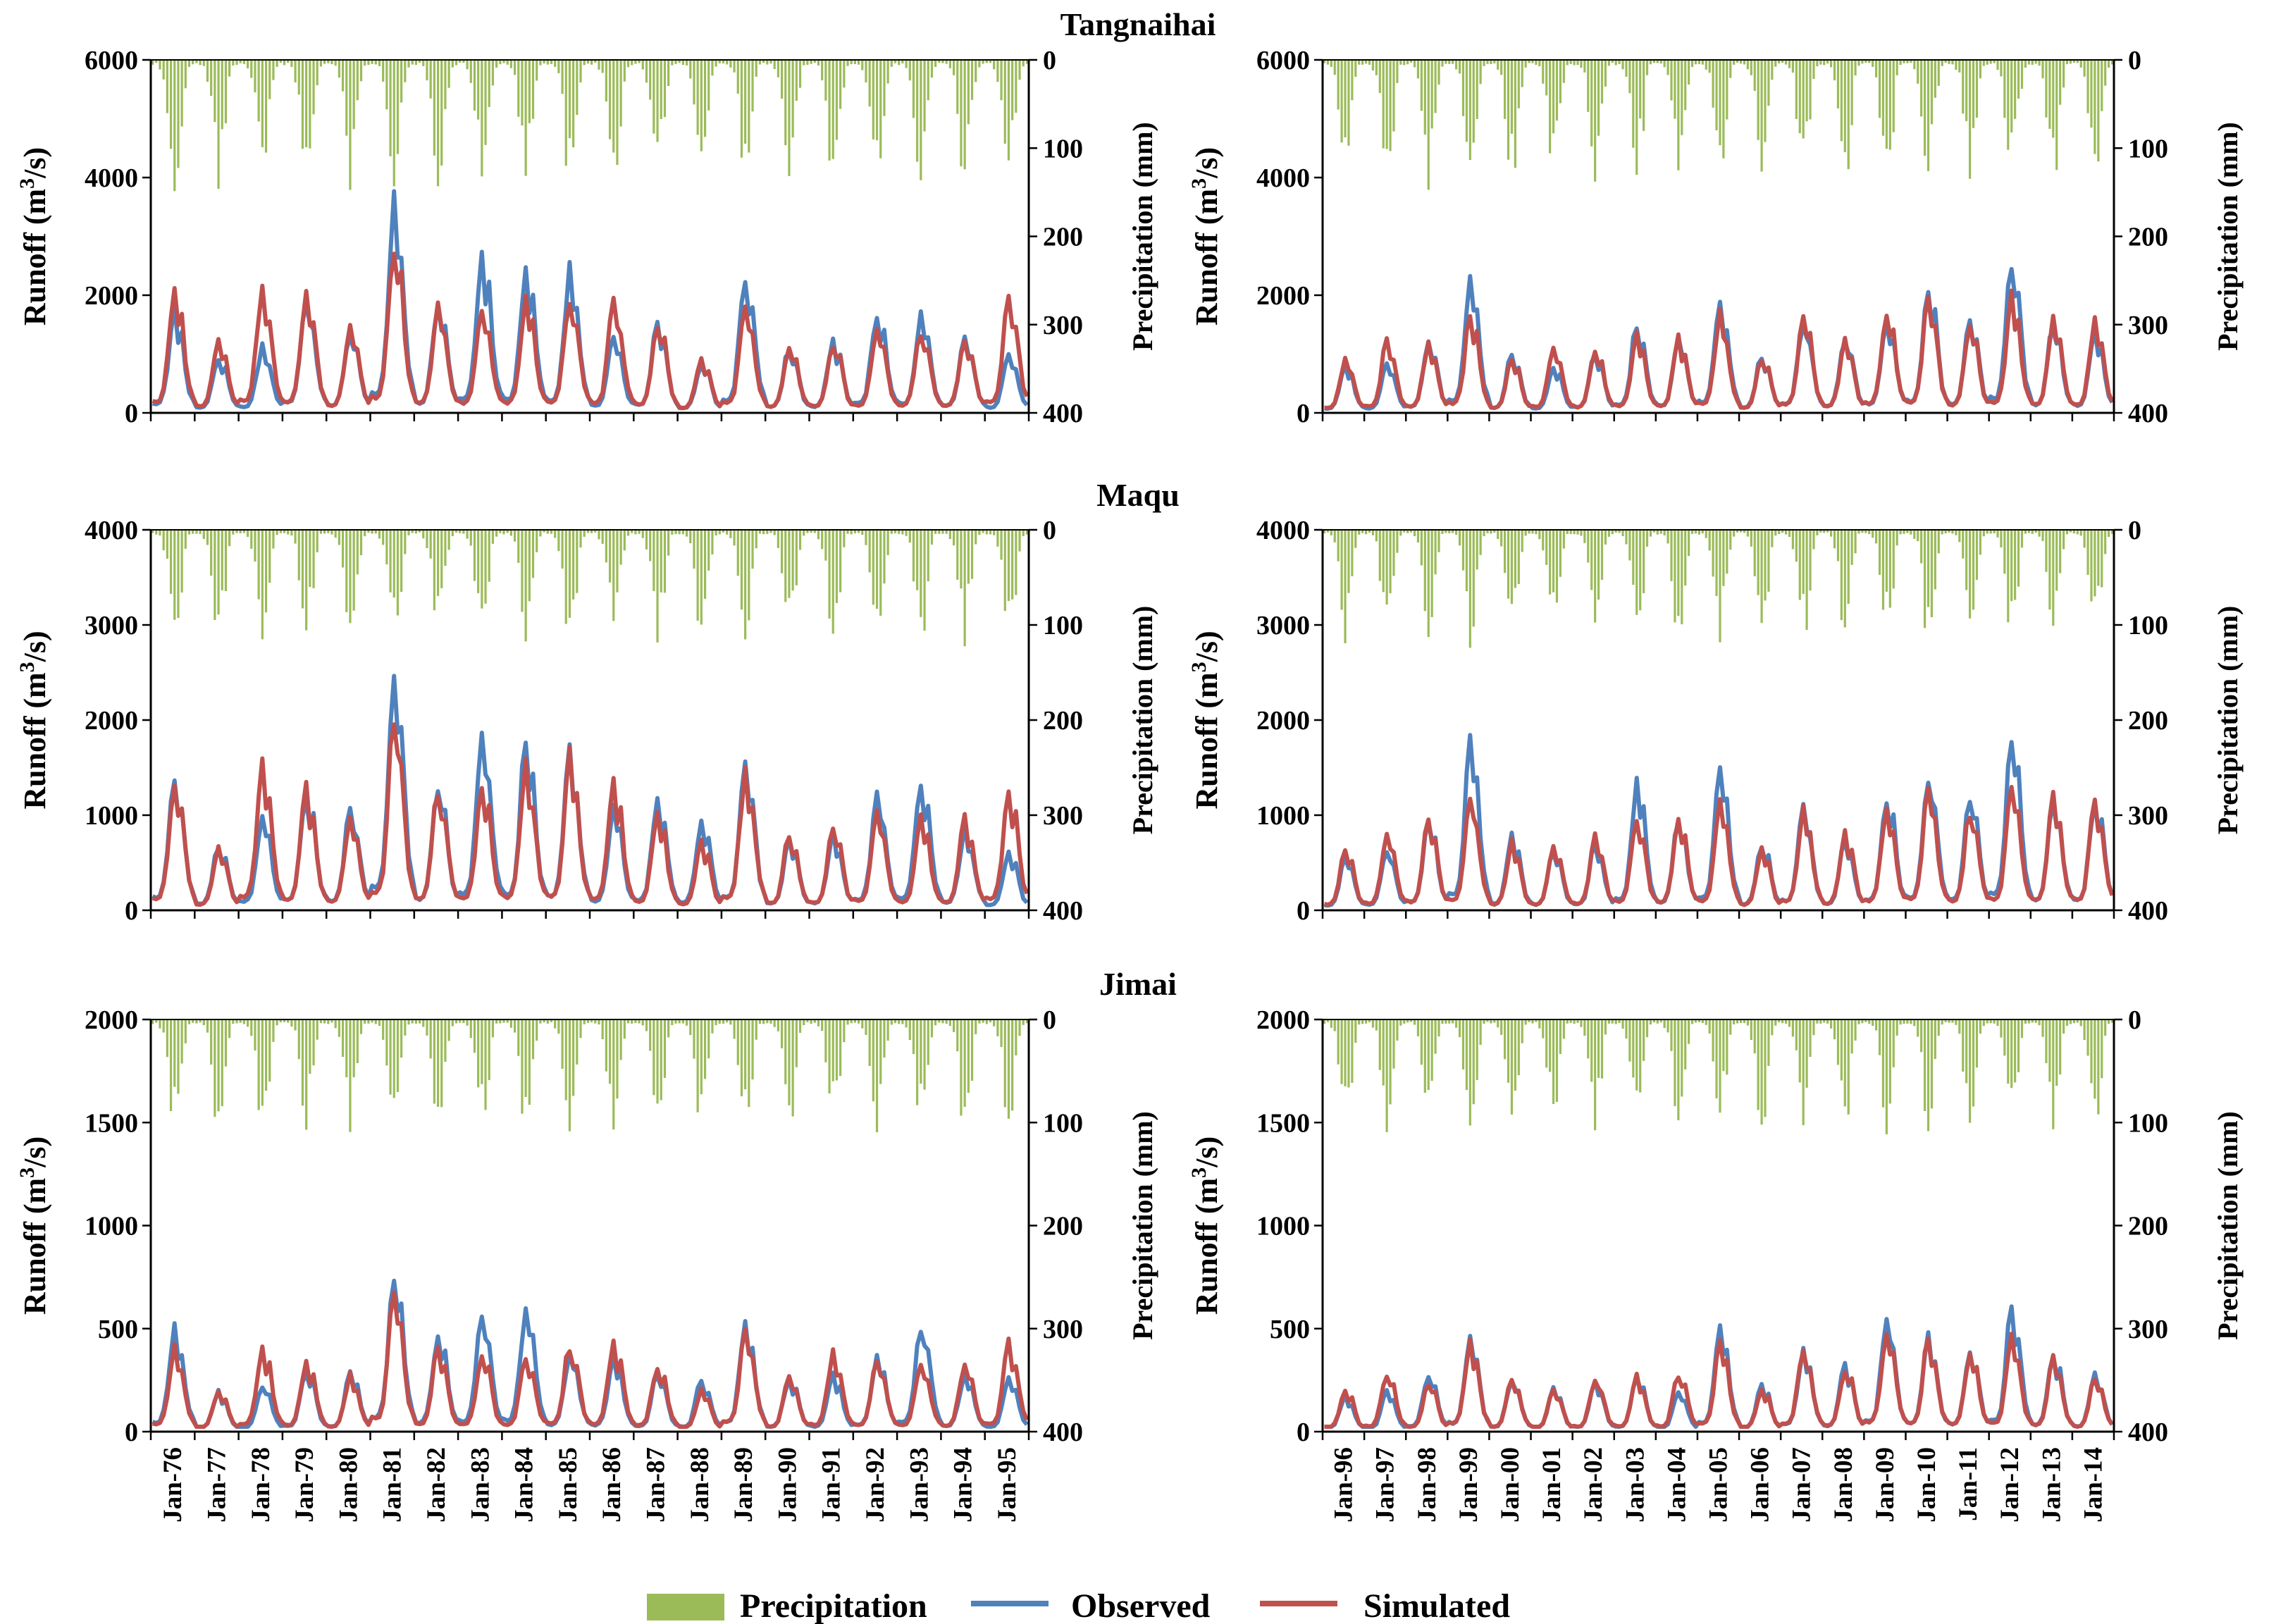  I want to click on precip-tick-label: 100, so click(2148, 1123).